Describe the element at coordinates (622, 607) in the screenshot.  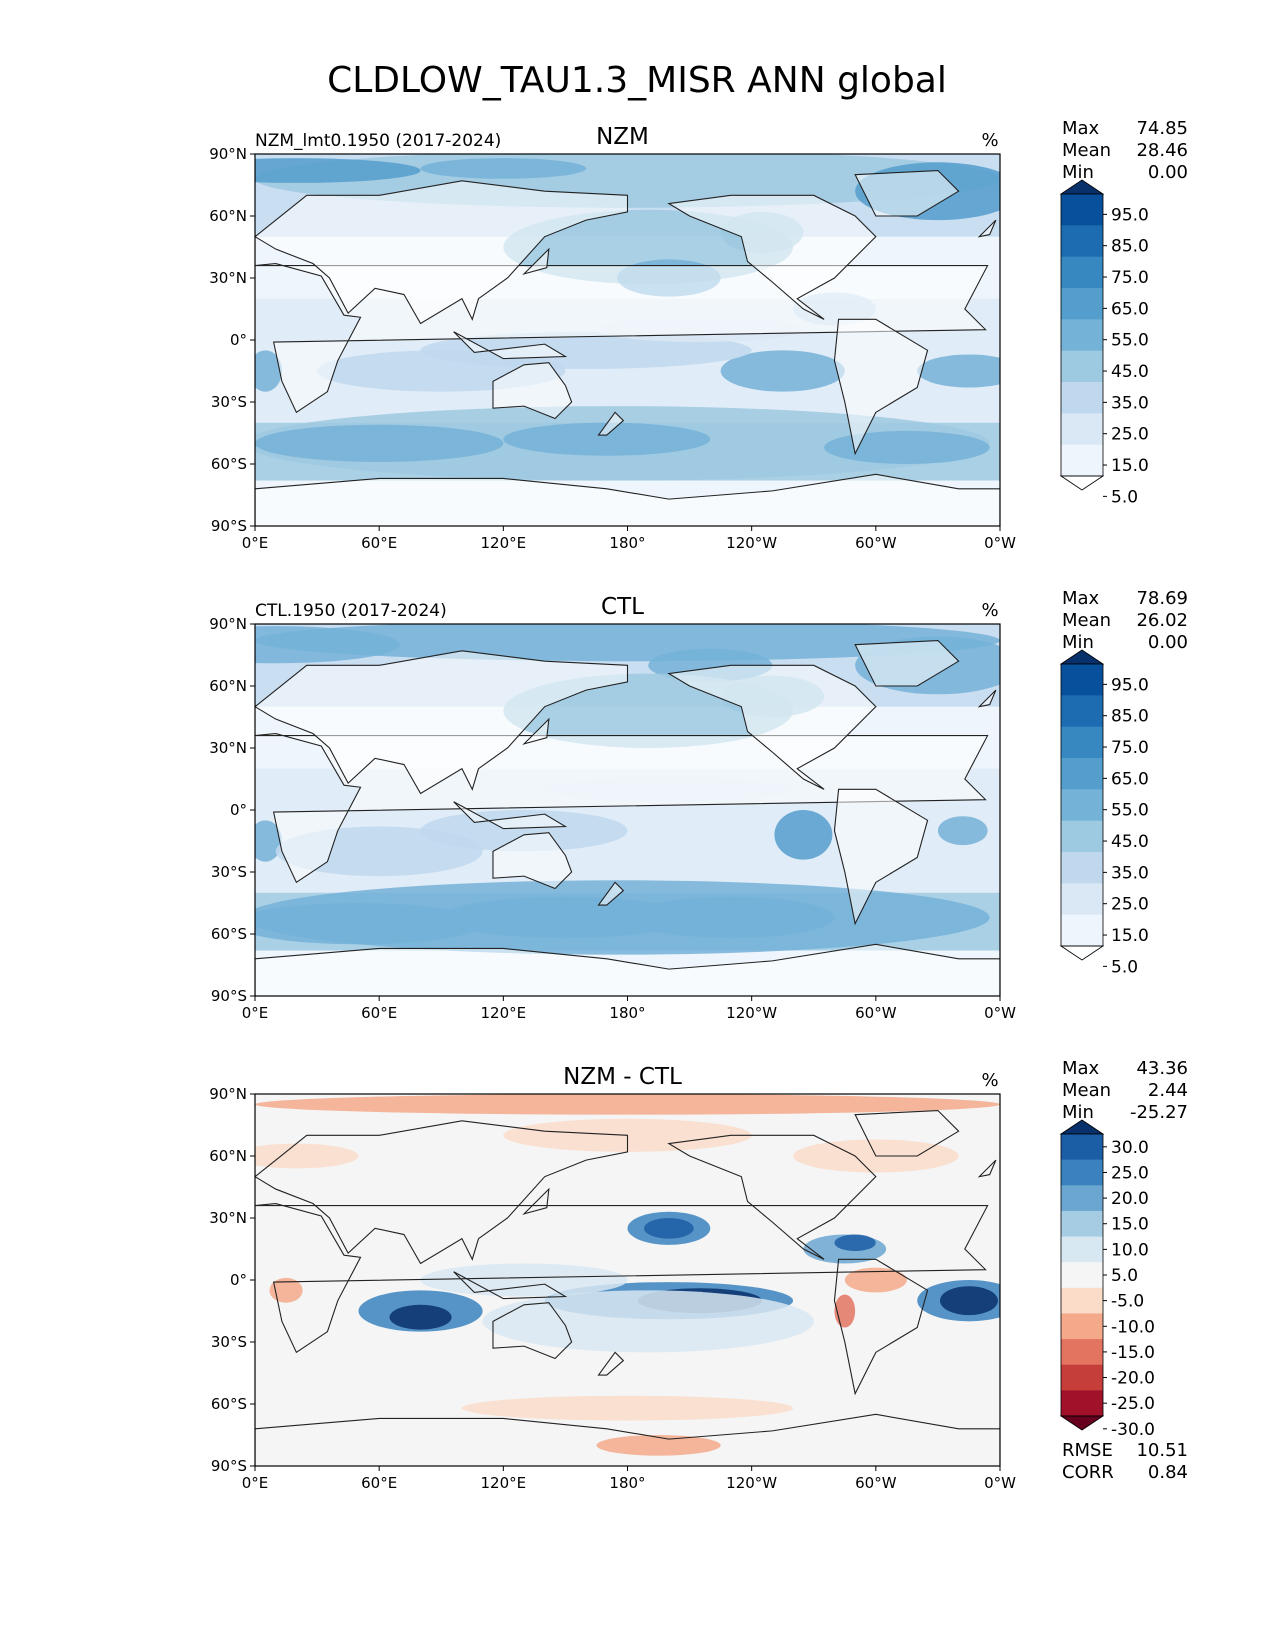
I see `panel-title: CTL` at that location.